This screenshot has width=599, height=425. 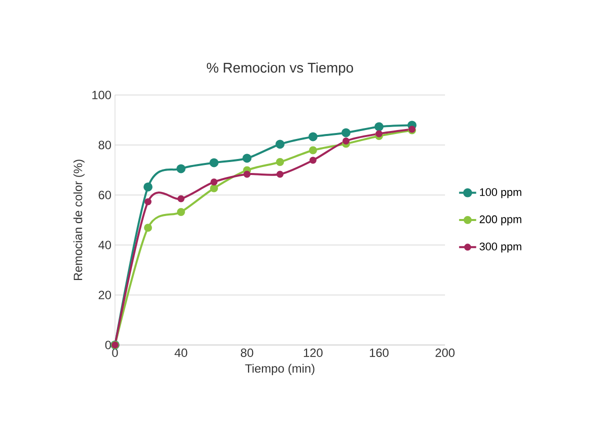 I want to click on y-tick-label: 80, so click(x=105, y=145).